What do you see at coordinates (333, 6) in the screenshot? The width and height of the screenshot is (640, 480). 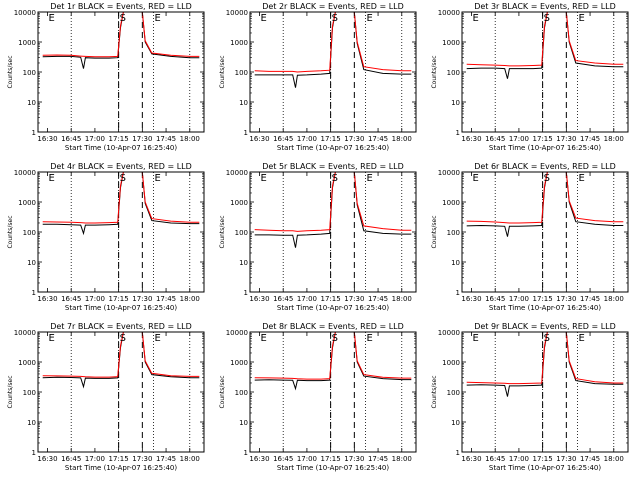 I see `panel-title: Det 2r BLACK = Events, RED = LLD` at bounding box center [333, 6].